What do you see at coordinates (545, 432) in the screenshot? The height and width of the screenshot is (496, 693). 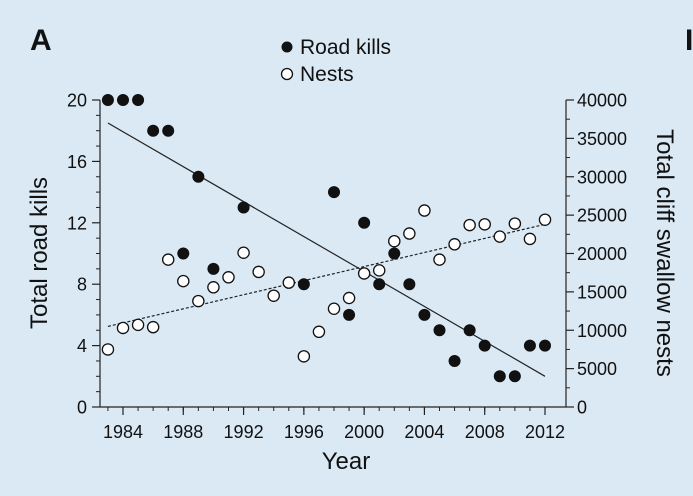 I see `x-tick-label: 2012` at bounding box center [545, 432].